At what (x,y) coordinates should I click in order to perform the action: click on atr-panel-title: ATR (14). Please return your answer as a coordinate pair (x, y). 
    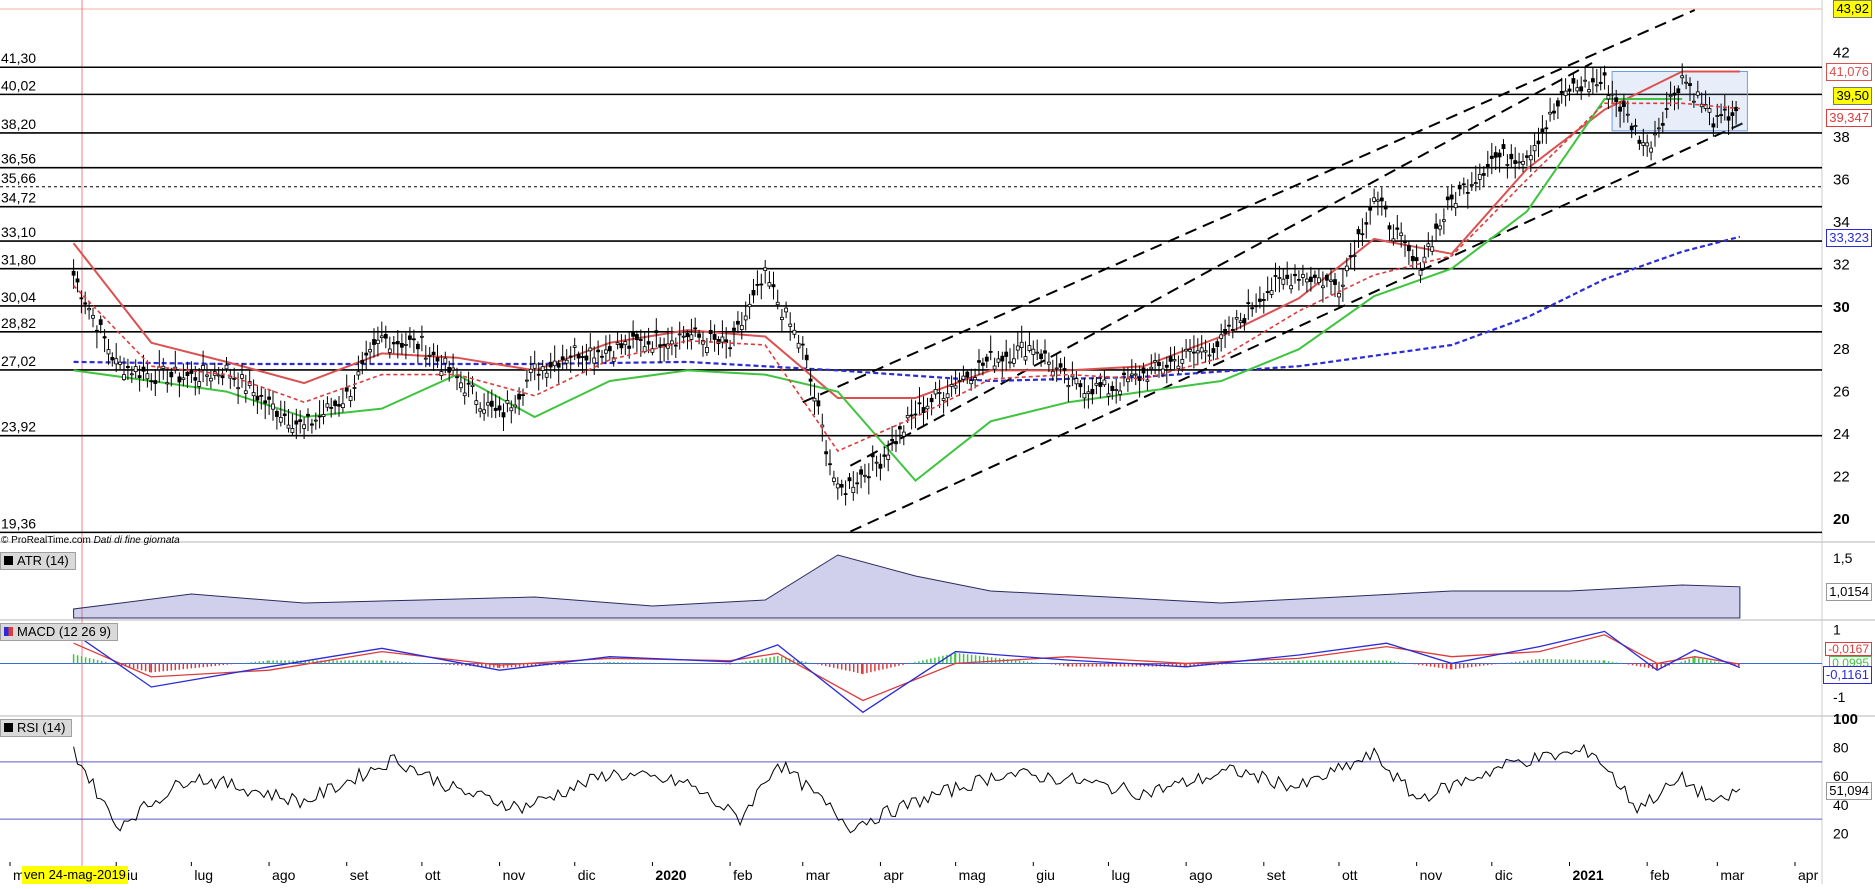
    Looking at the image, I should click on (38, 561).